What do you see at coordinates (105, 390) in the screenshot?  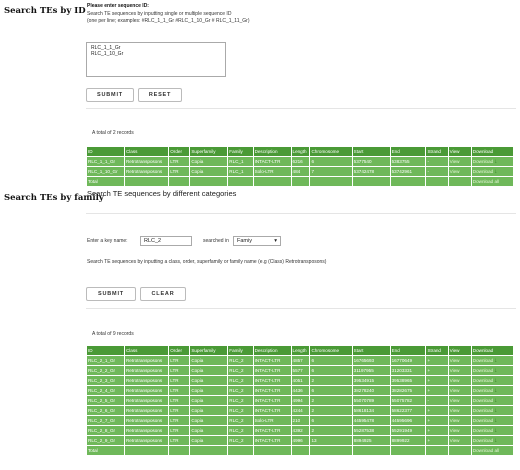 I see `cell-id: RLC_2_4_Gr` at bounding box center [105, 390].